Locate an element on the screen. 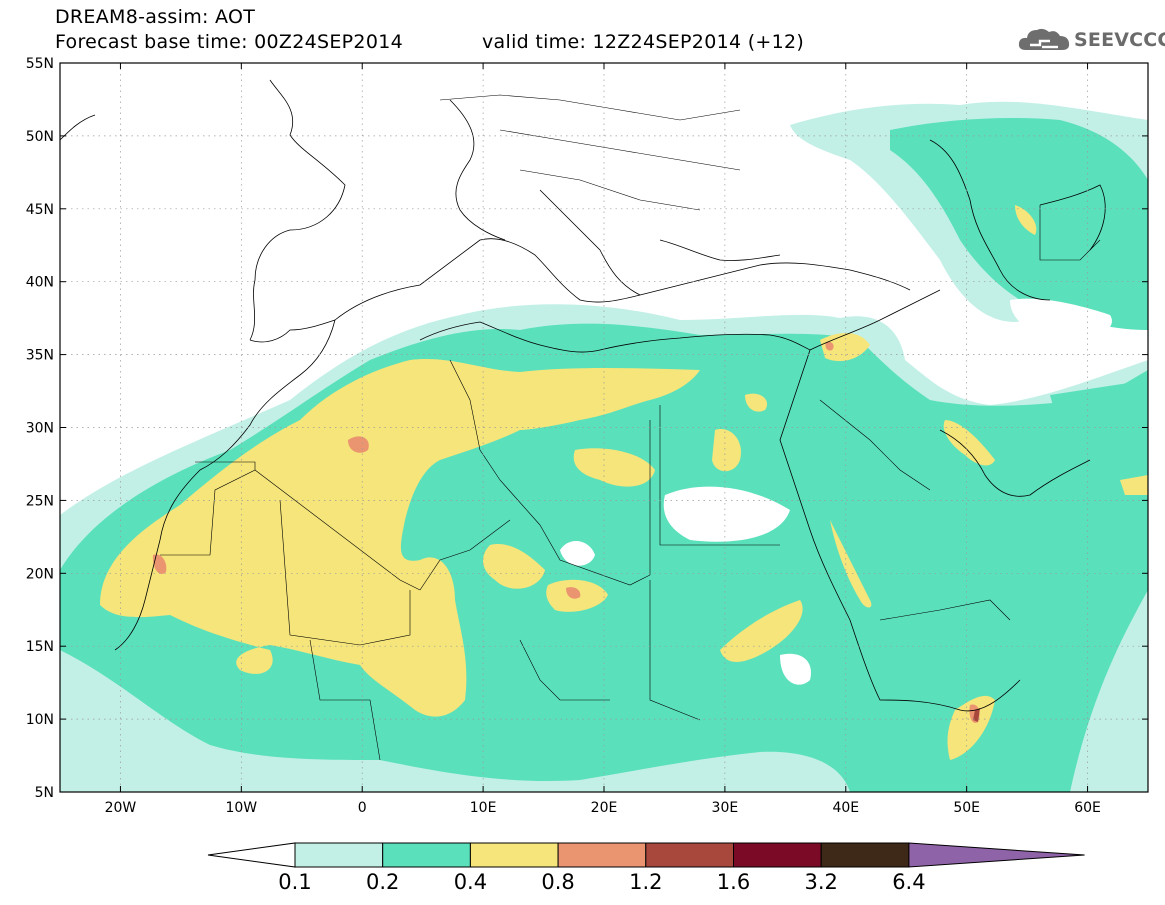 This screenshot has height=905, width=1165. lat-label: 5N is located at coordinates (44, 793).